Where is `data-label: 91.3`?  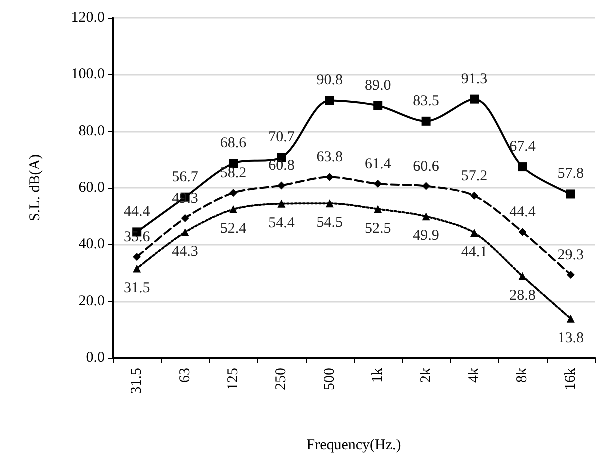 data-label: 91.3 is located at coordinates (474, 79).